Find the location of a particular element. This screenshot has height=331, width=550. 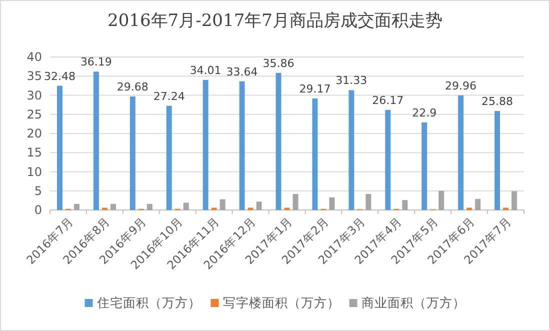

y-tick-label: 5 is located at coordinates (38, 191).